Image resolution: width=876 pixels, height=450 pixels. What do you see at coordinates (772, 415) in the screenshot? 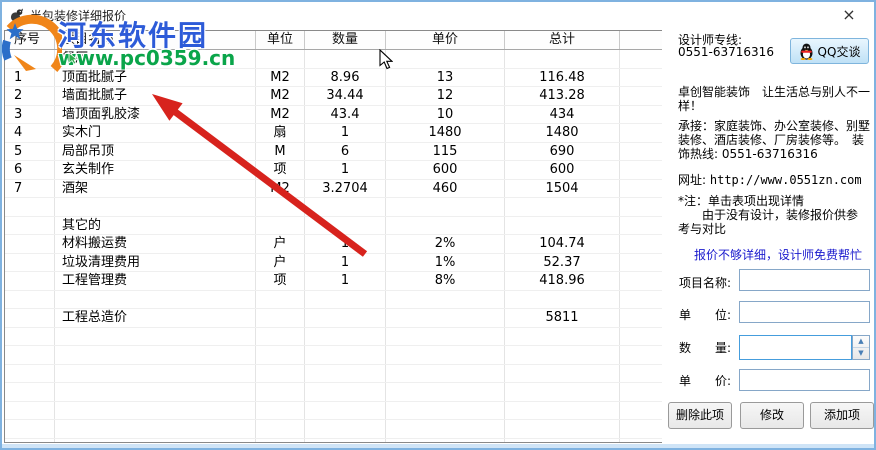
I see `modify-button: 修改` at bounding box center [772, 415].